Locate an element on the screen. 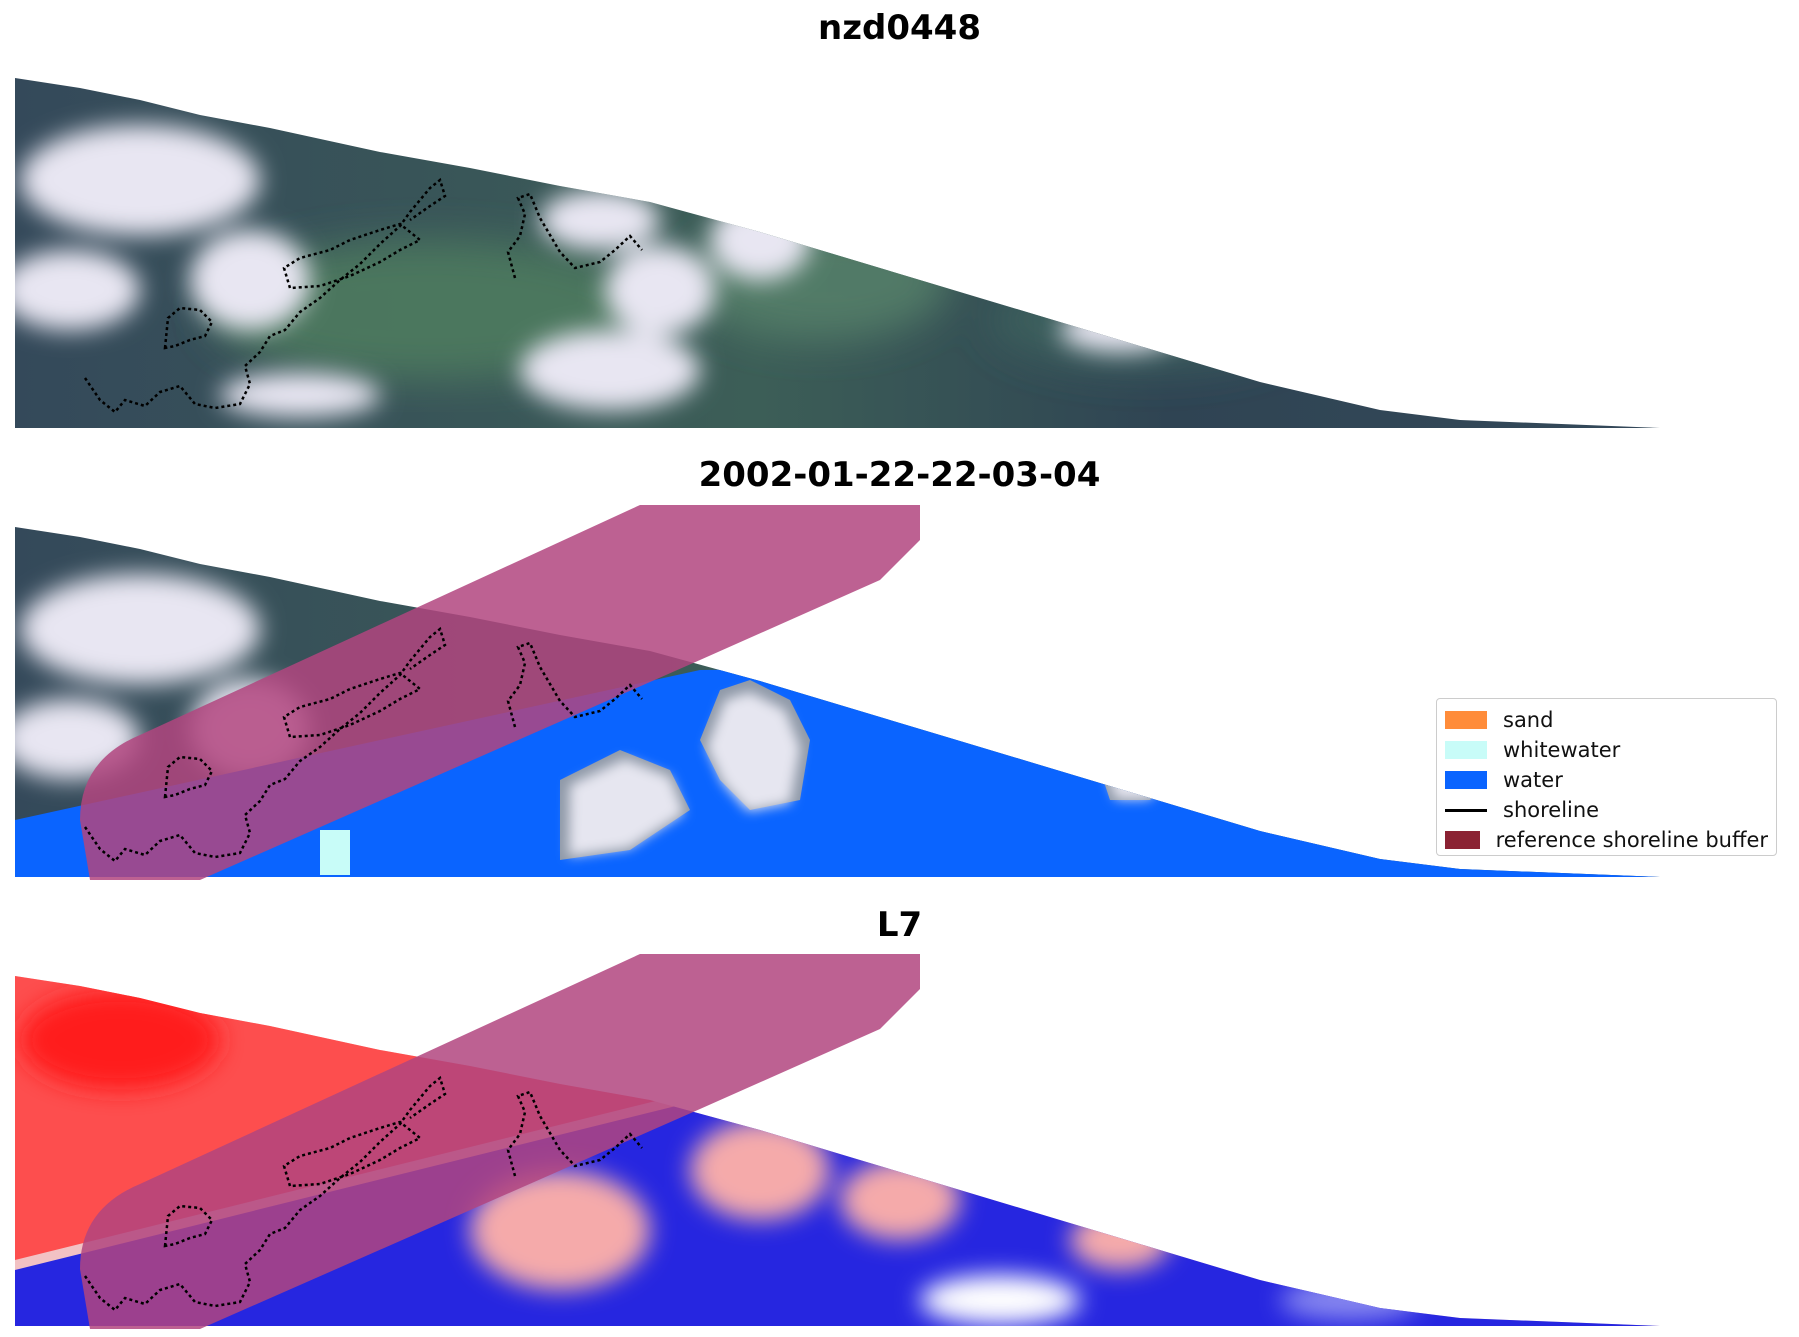 Image resolution: width=1799 pixels, height=1337 pixels. legend-label: reference shoreline buffer is located at coordinates (1631, 840).